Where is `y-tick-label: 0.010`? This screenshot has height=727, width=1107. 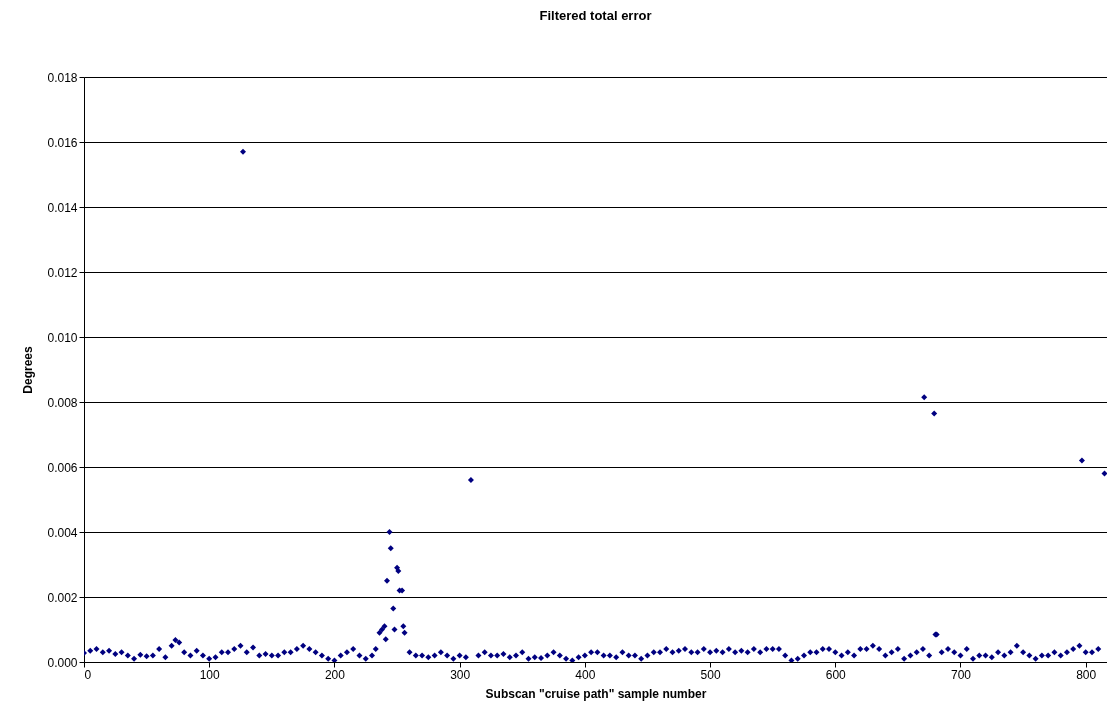 y-tick-label: 0.010 is located at coordinates (62, 337).